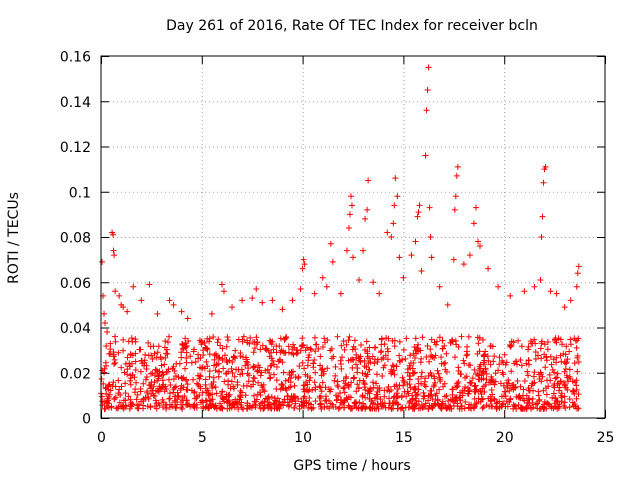 The image size is (640, 480). I want to click on x-axis-title: GPS time / hours, so click(351, 466).